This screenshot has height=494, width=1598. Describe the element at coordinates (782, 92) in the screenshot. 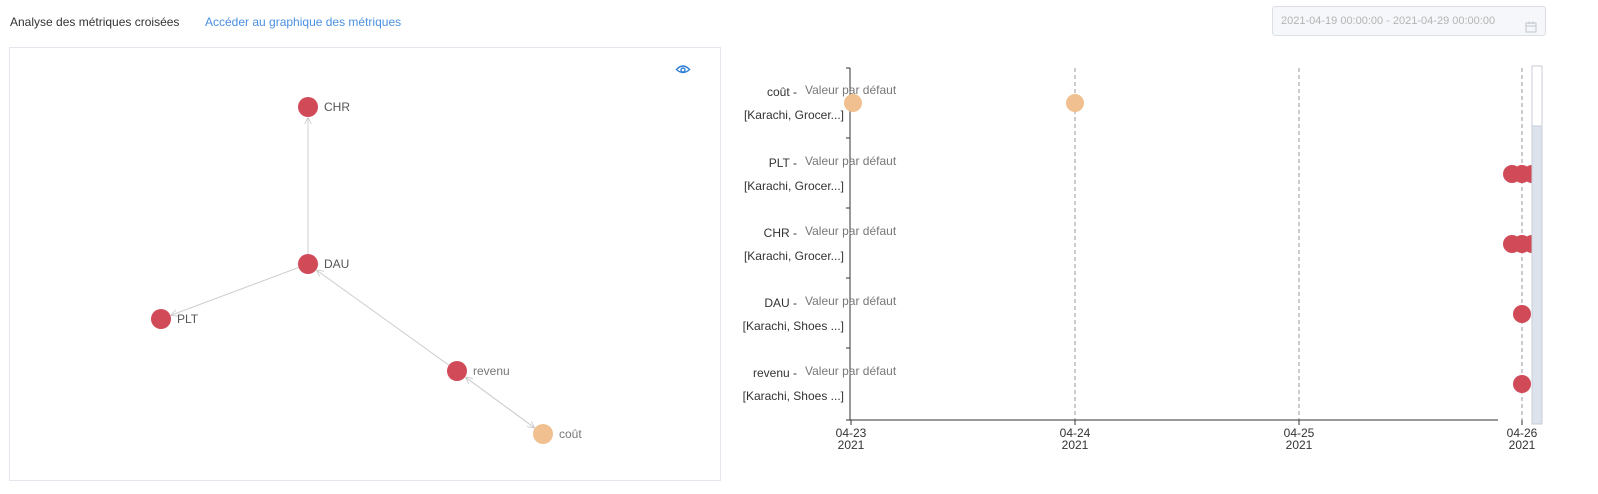

I see `timeline-row-name: coût -` at that location.